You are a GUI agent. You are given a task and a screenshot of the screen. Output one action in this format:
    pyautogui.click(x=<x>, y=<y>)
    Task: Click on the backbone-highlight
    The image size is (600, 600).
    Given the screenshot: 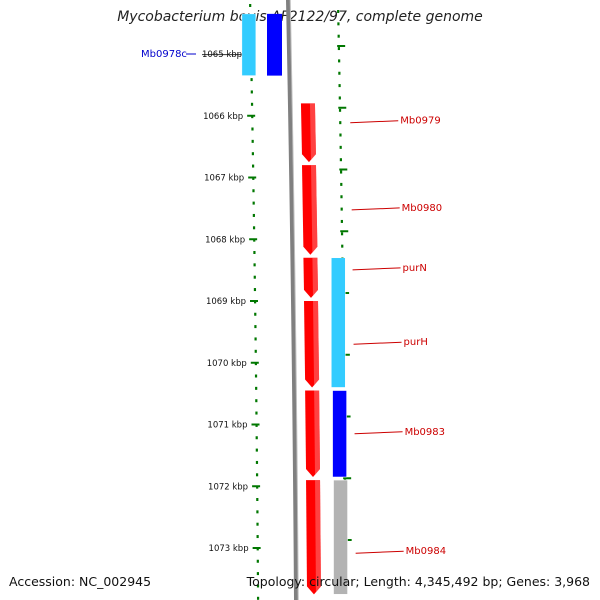 What is the action you would take?
    pyautogui.click(x=294, y=300)
    